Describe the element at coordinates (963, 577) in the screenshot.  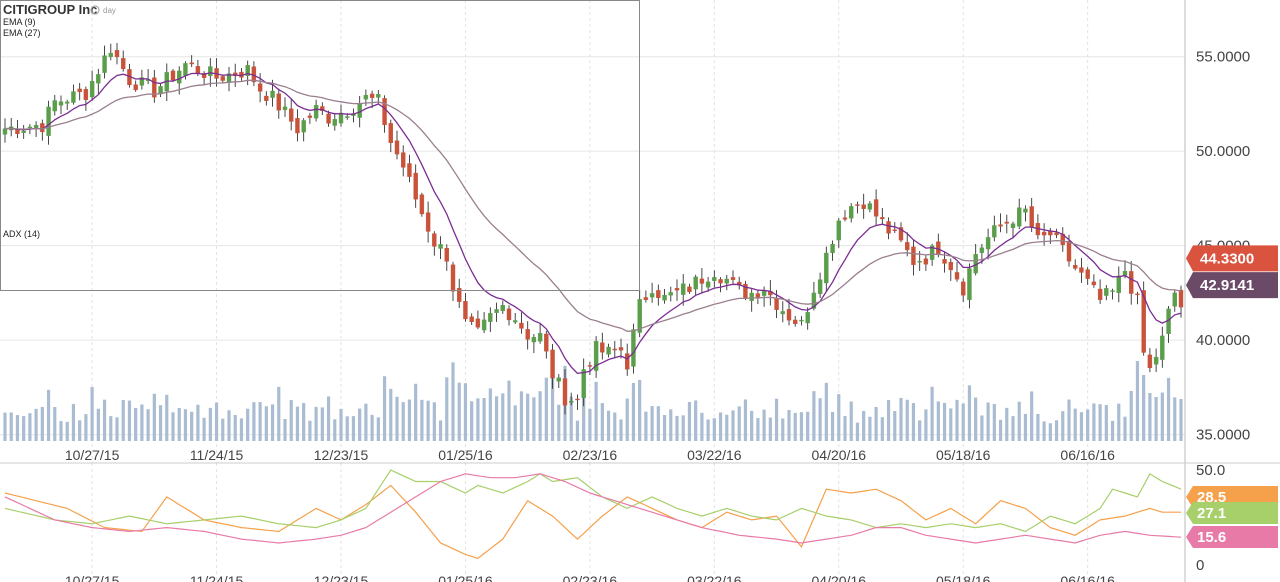
I see `adx-x-tick-label: 05/18/16` at that location.